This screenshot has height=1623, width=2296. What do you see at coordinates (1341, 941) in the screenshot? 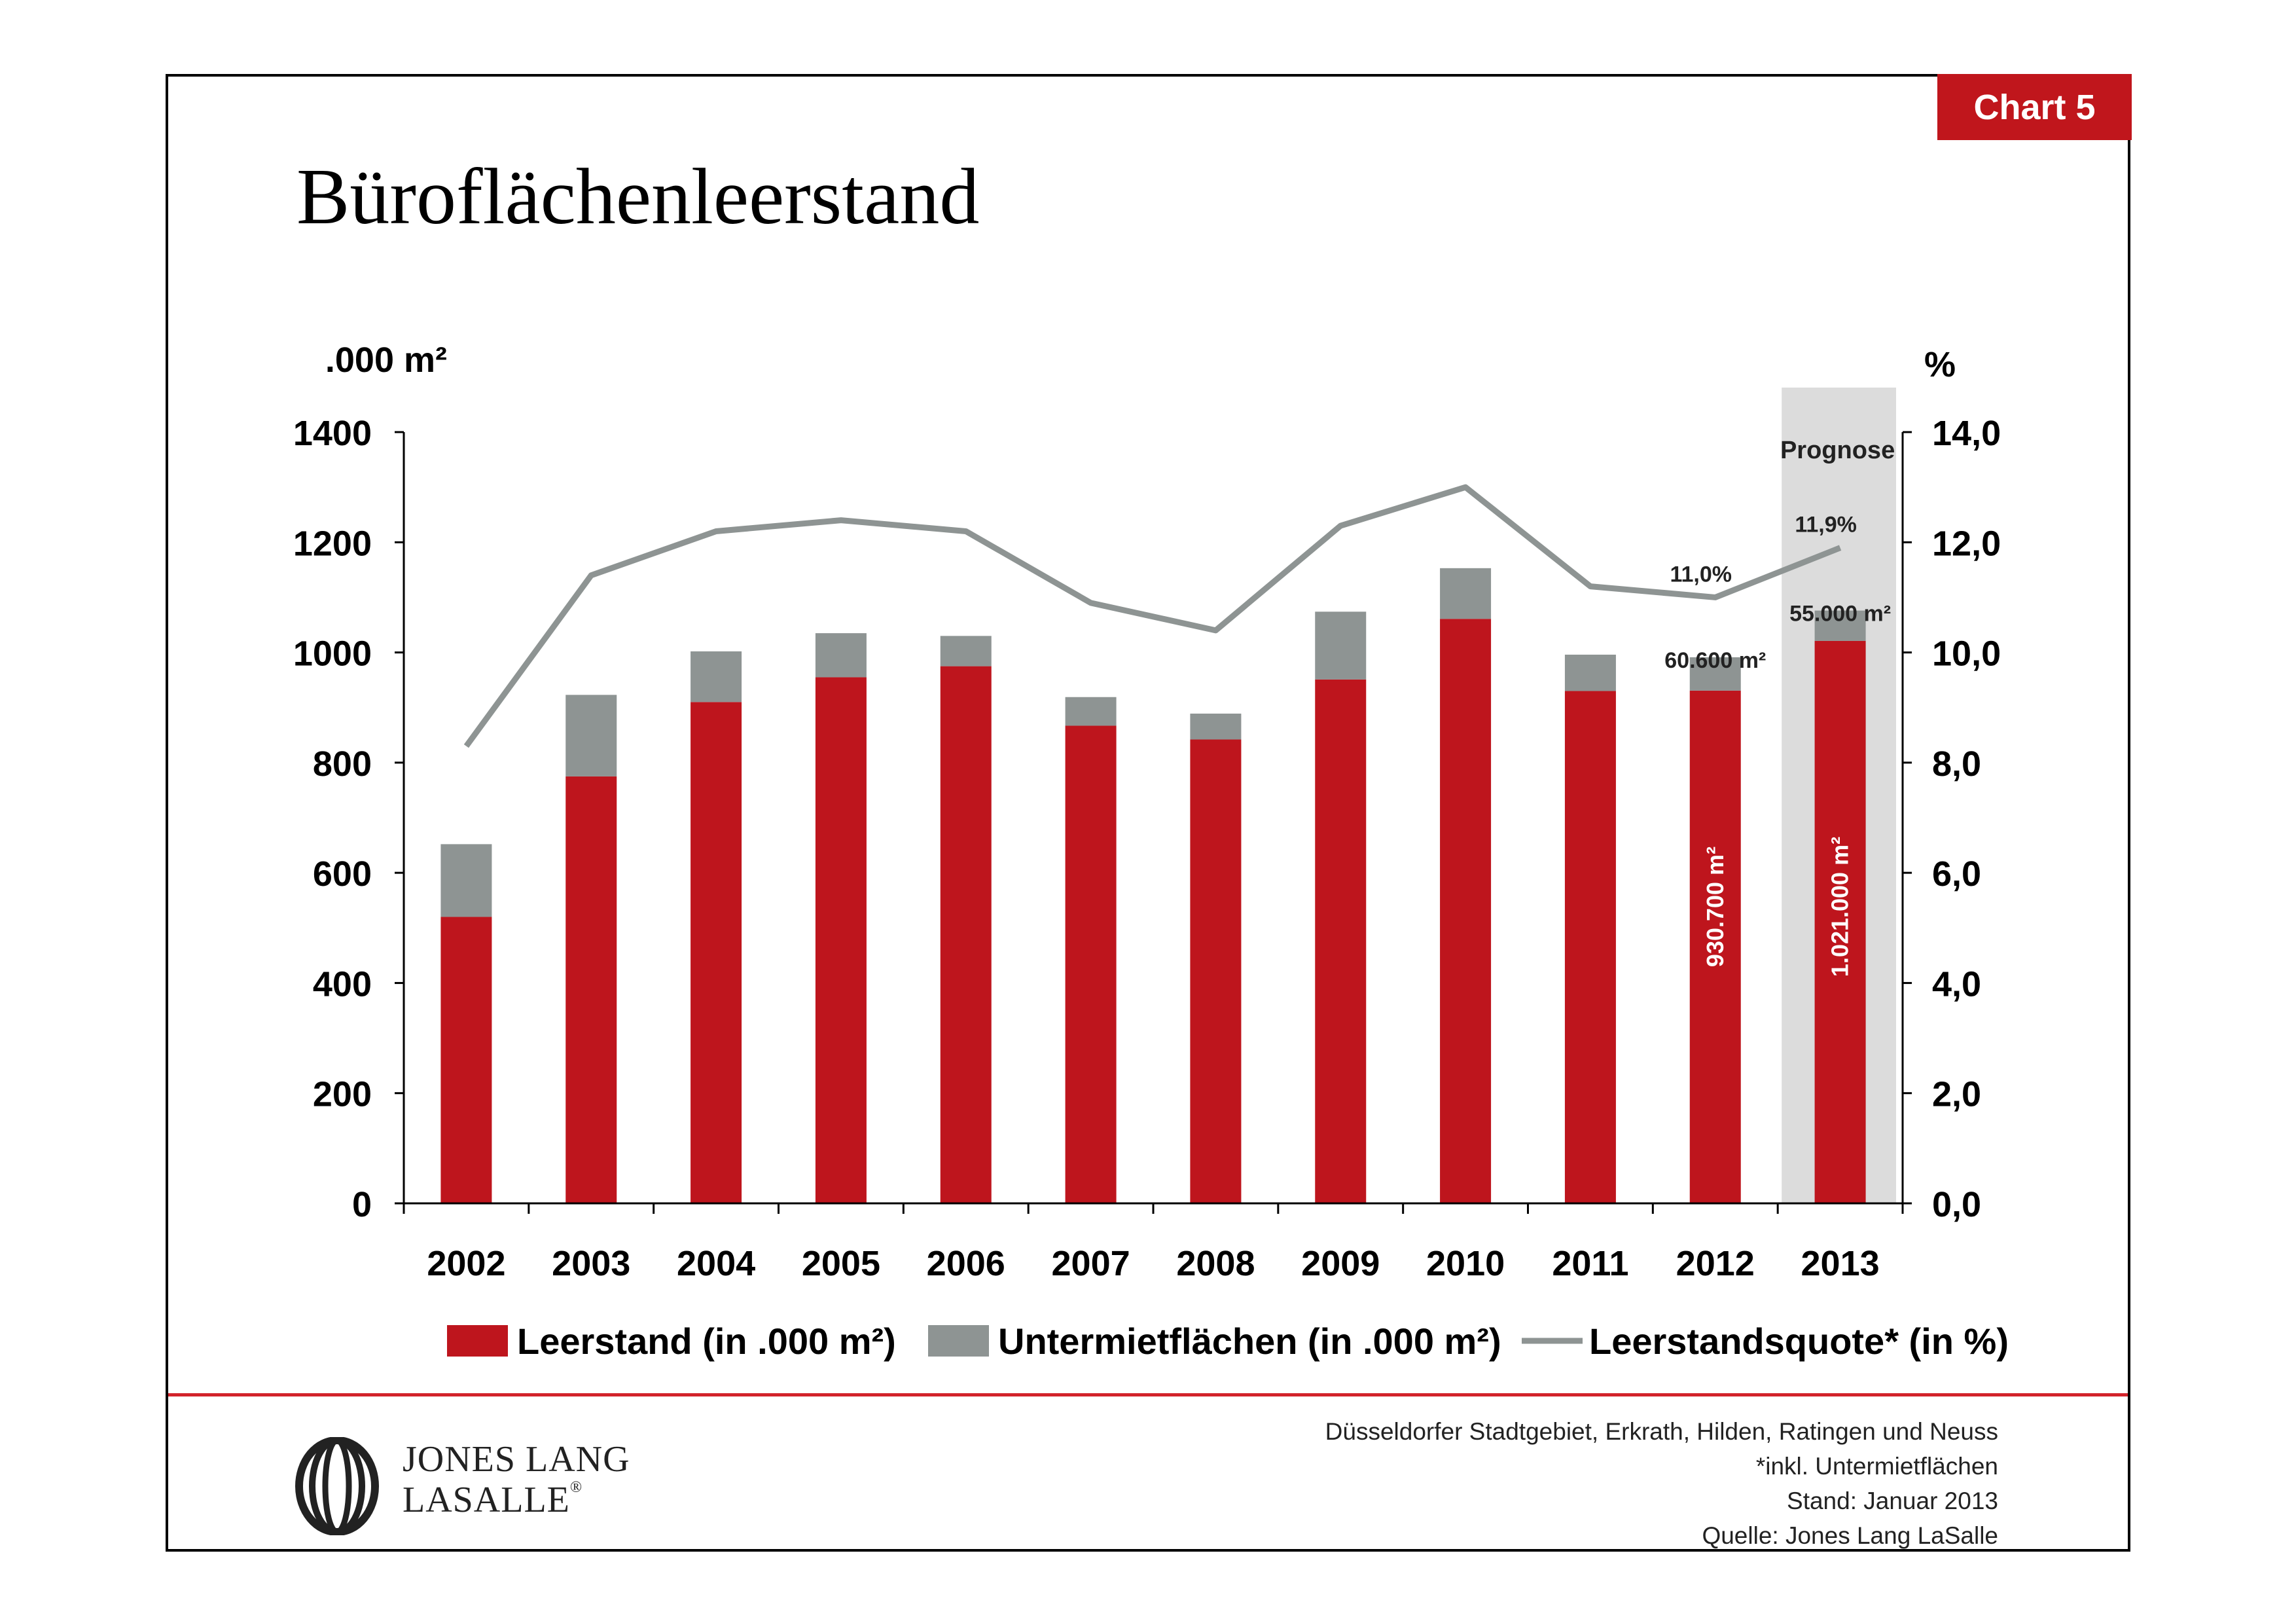
I see `bar-leerstand-2009` at bounding box center [1341, 941].